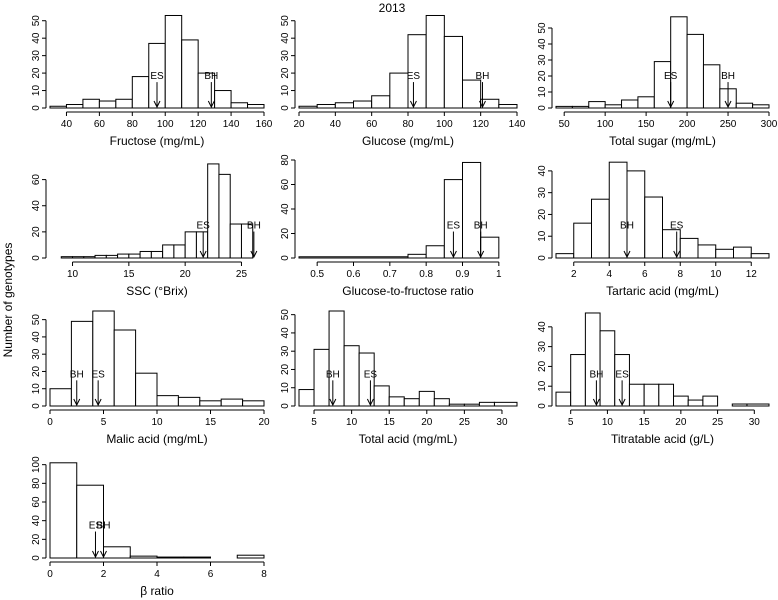 The image size is (778, 600). What do you see at coordinates (157, 574) in the screenshot?
I see `x-tick-label: 4` at bounding box center [157, 574].